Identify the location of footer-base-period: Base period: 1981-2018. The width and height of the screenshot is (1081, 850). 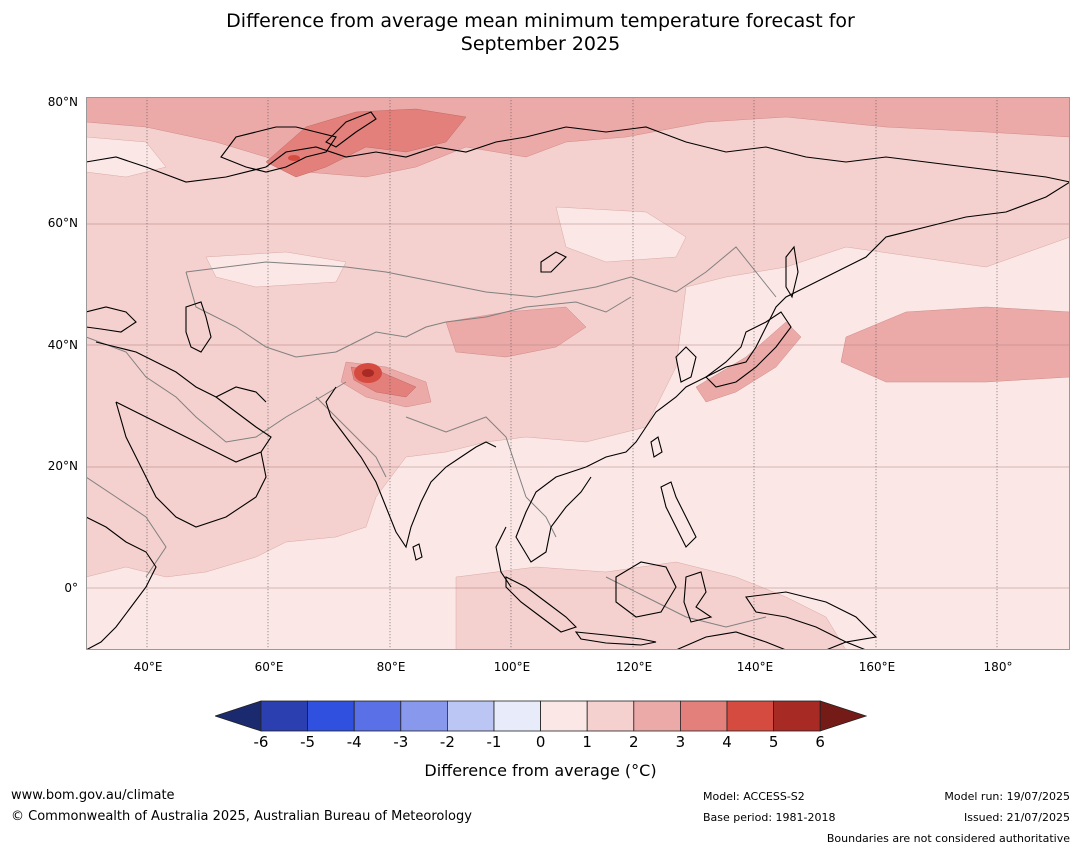
(769, 817).